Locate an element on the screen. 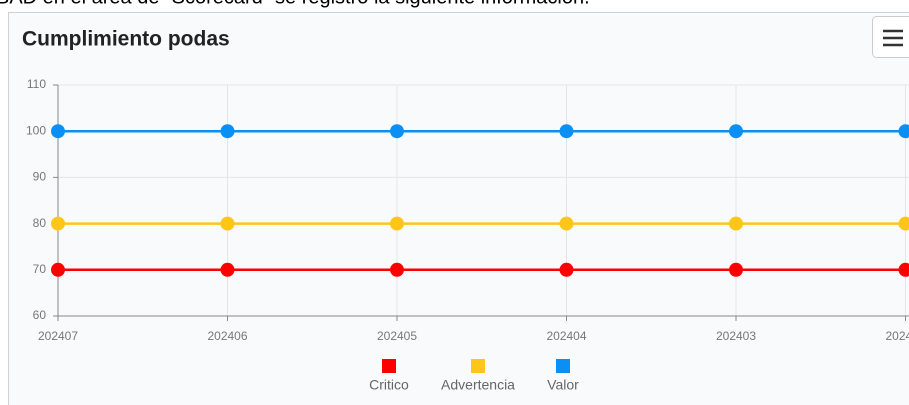  y-tick-label: 80 is located at coordinates (40, 223).